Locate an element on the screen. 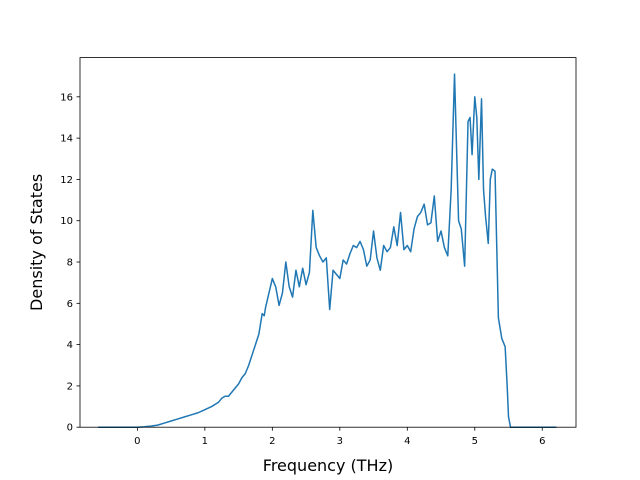  x-tick-label: 5 is located at coordinates (475, 441).